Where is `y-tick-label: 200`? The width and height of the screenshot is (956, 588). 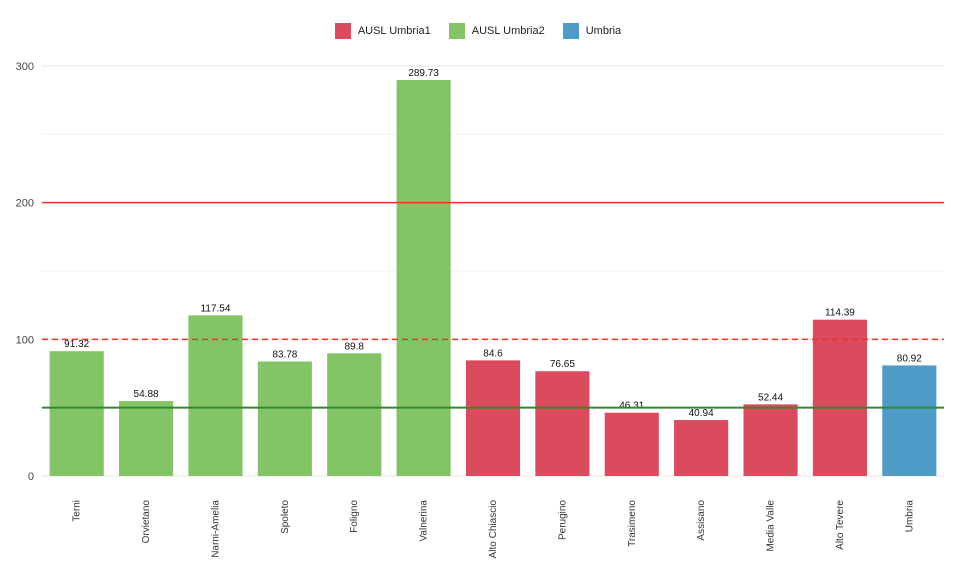 y-tick-label: 200 is located at coordinates (25, 204).